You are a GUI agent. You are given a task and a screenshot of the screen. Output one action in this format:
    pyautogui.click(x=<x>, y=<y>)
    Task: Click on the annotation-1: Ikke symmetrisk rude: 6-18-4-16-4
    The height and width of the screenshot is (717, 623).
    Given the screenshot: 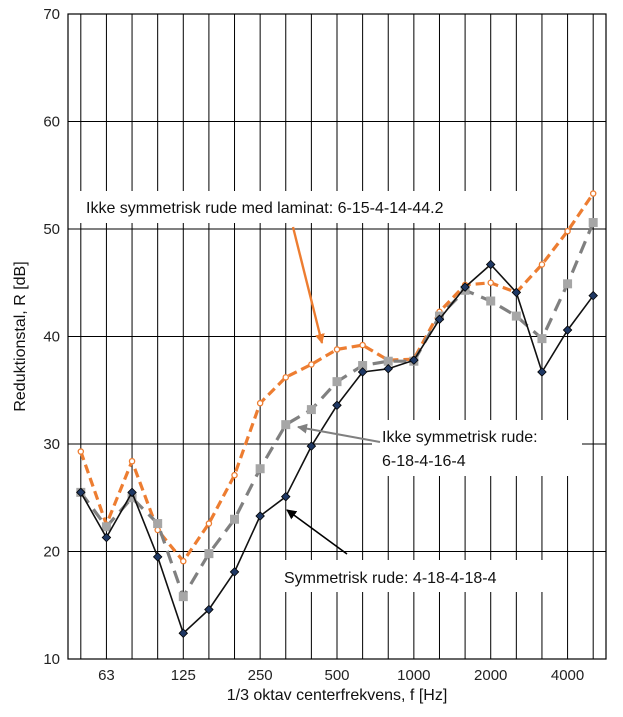 What is the action you would take?
    pyautogui.click(x=439, y=448)
    